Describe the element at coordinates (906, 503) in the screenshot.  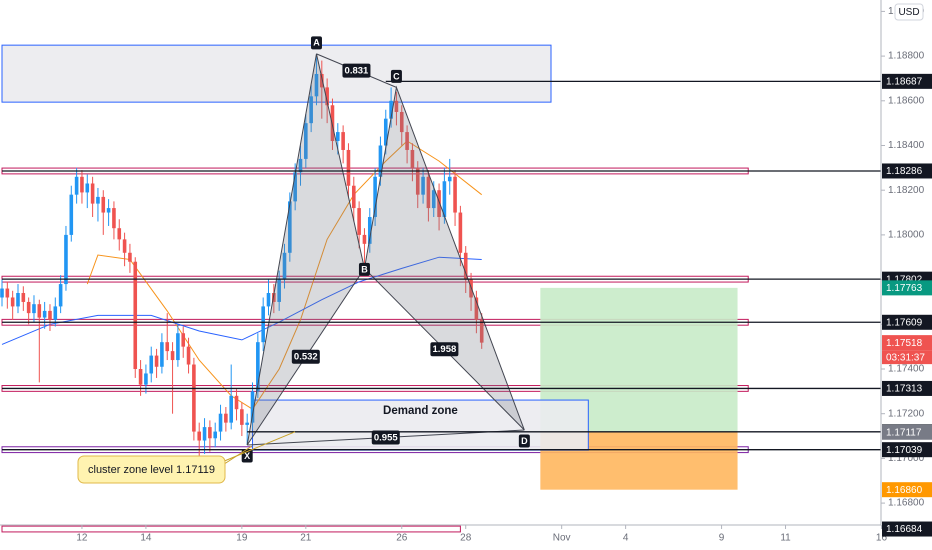
I see `y-tick-label: 1.16800` at that location.